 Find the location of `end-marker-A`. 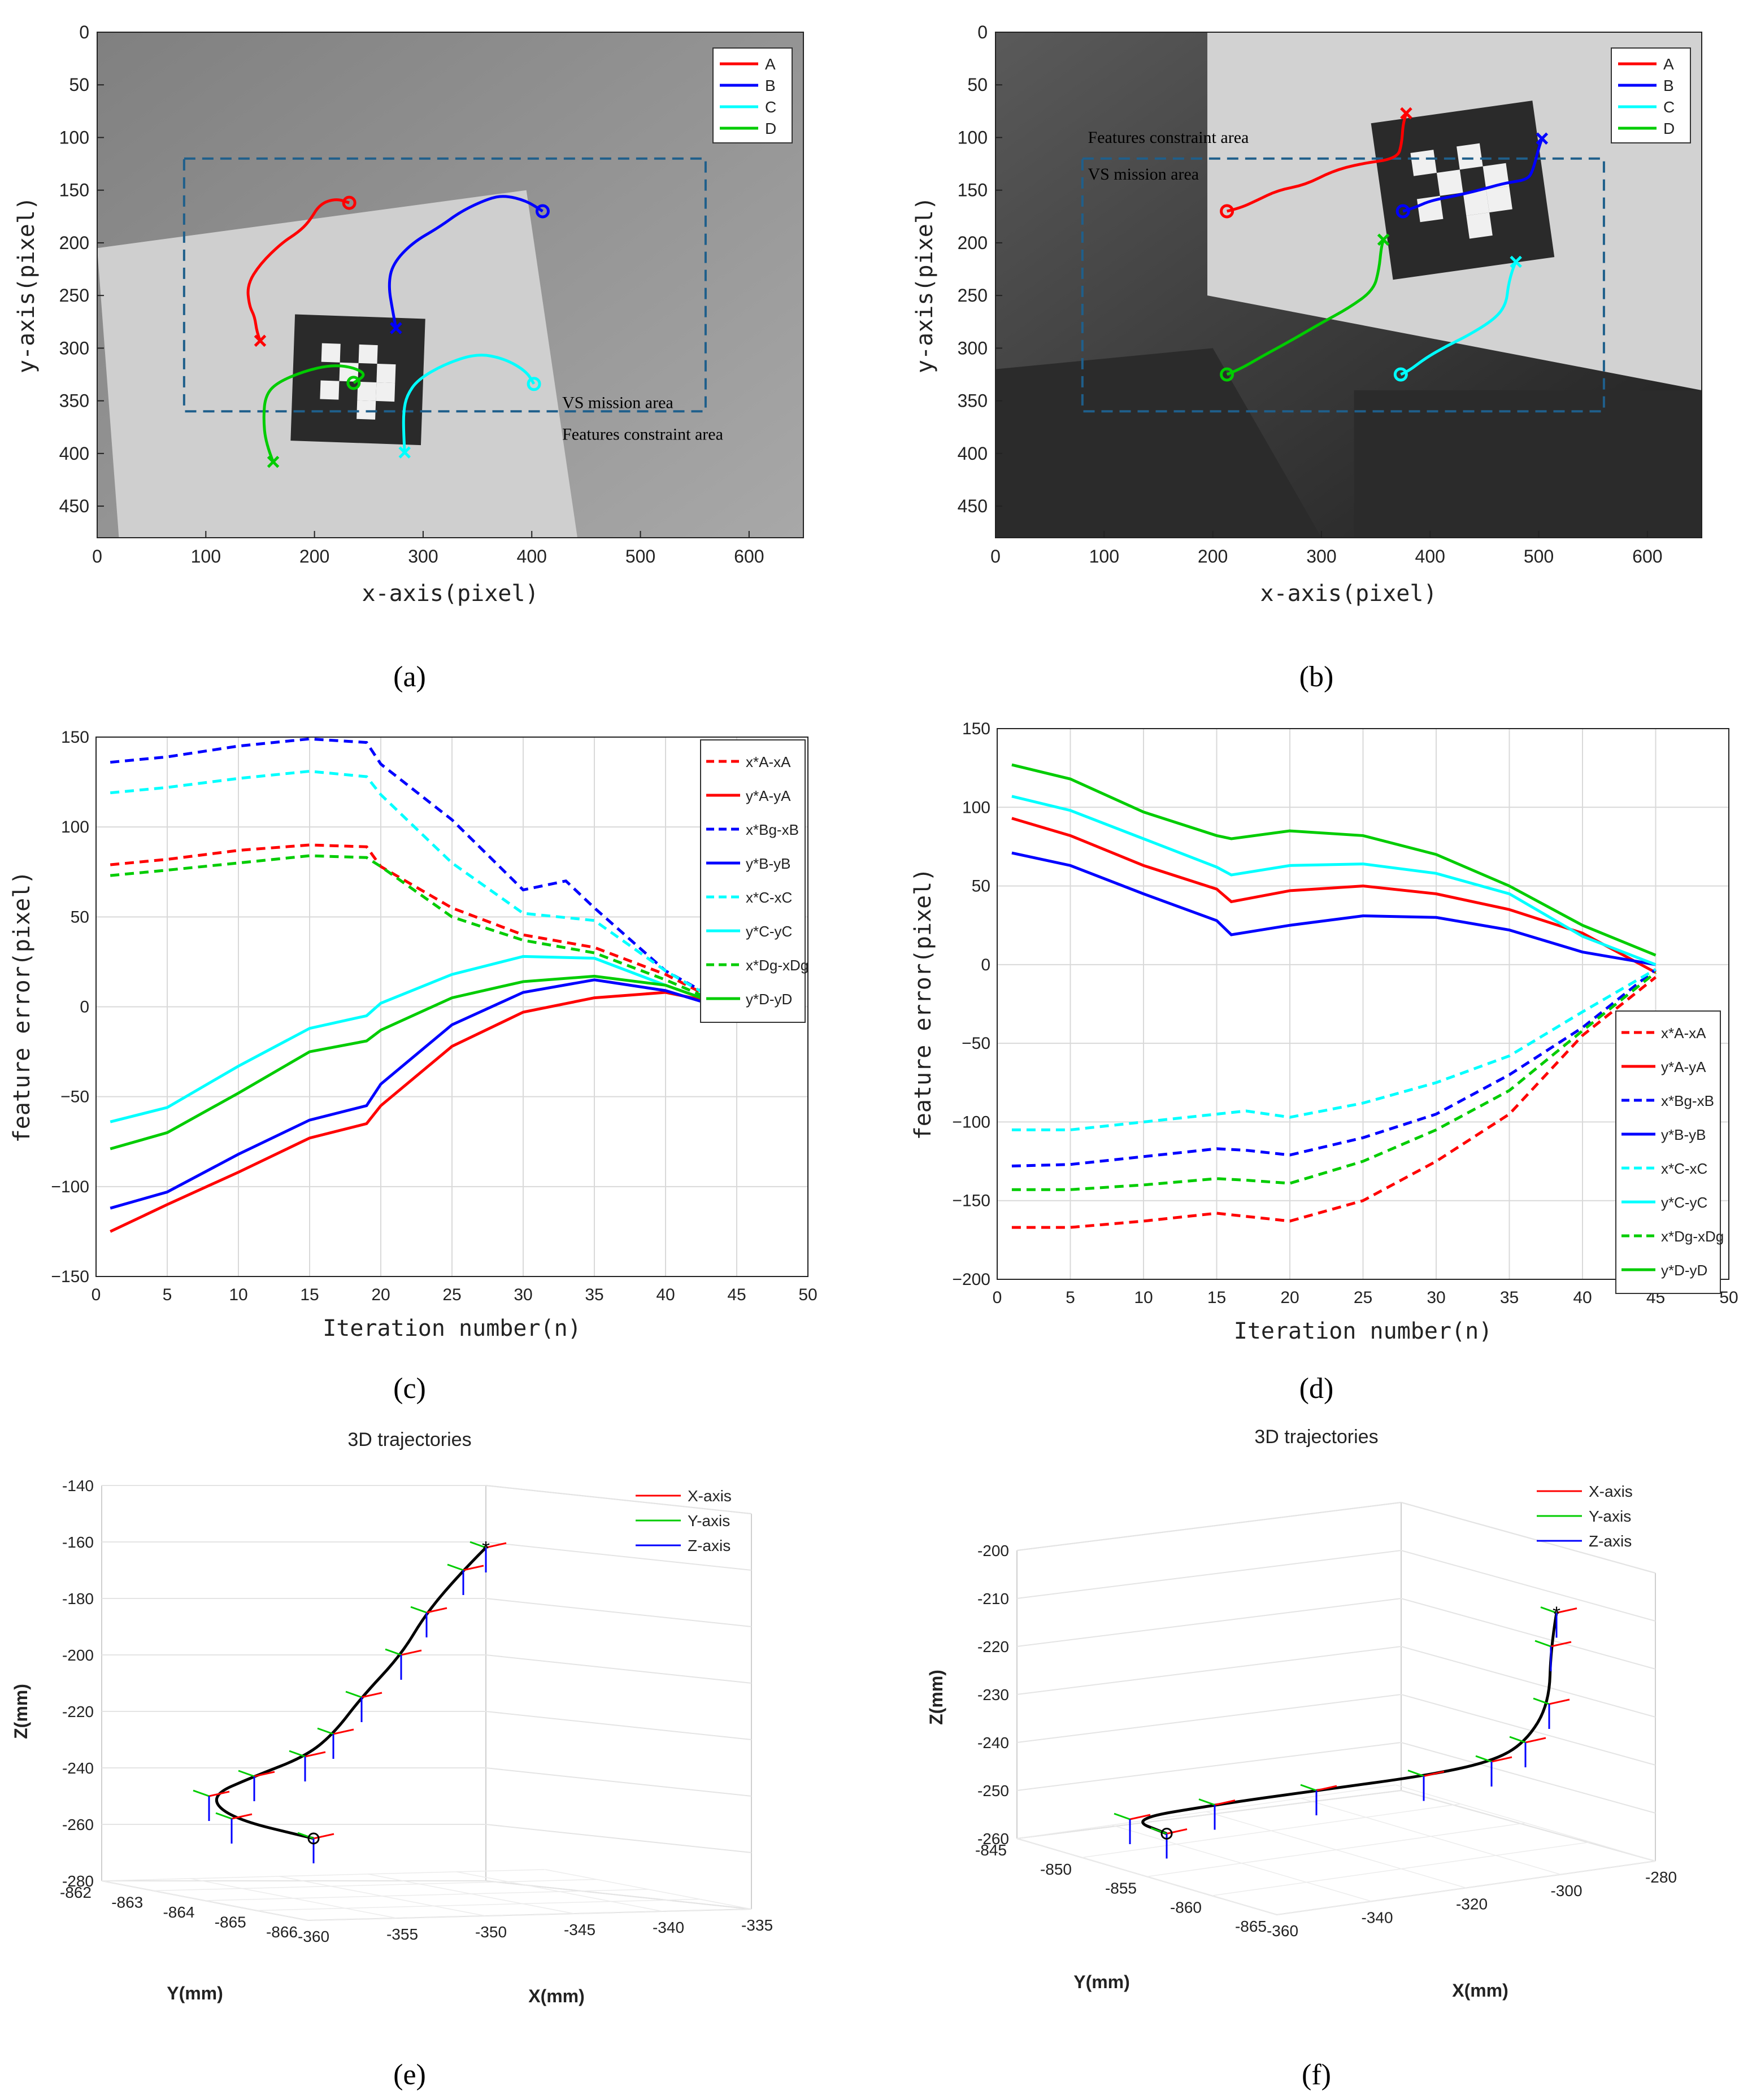

end-marker-A is located at coordinates (260, 341).